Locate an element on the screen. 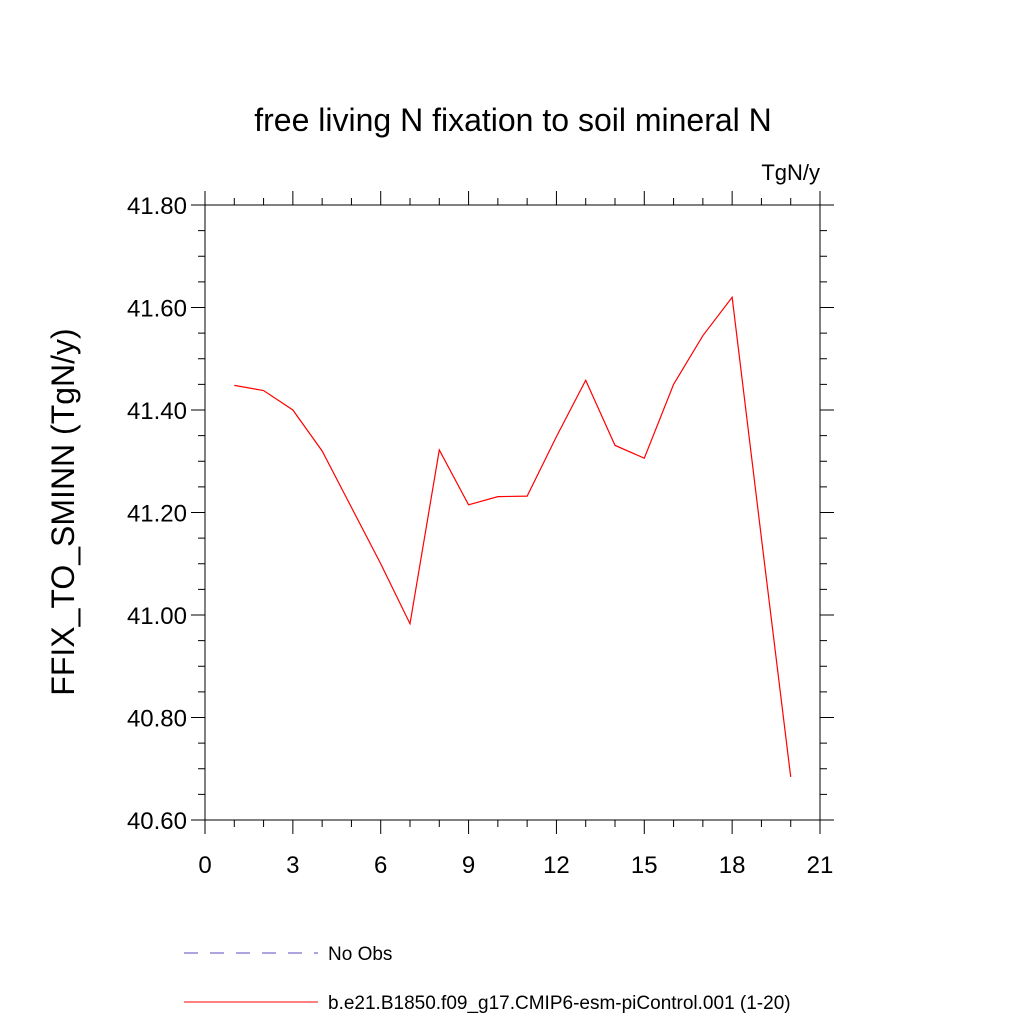 The width and height of the screenshot is (1024, 1024). y-tick-label: 41.60 is located at coordinates (157, 309).